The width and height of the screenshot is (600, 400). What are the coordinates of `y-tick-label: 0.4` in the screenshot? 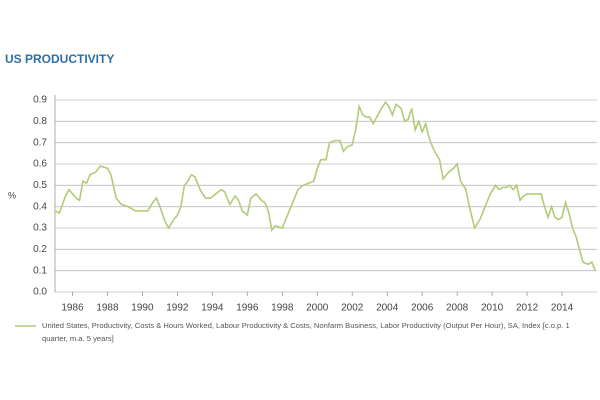 It's located at (40, 206).